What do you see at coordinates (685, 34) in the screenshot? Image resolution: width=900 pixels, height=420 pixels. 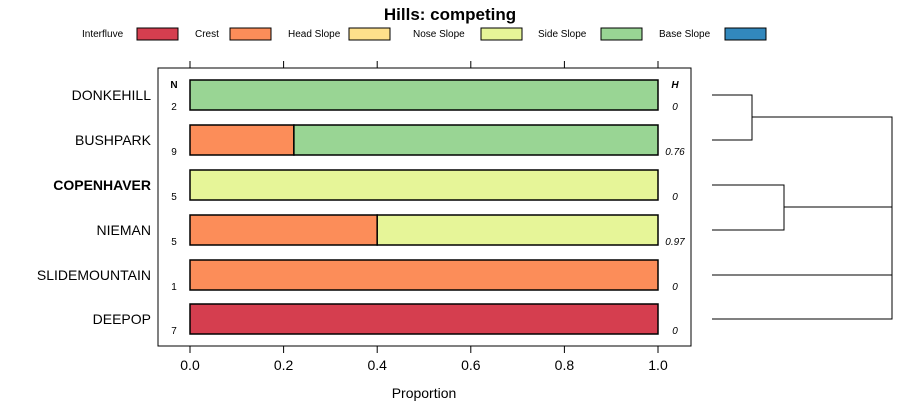 I see `legend-label-base-slope: Base Slope` at bounding box center [685, 34].